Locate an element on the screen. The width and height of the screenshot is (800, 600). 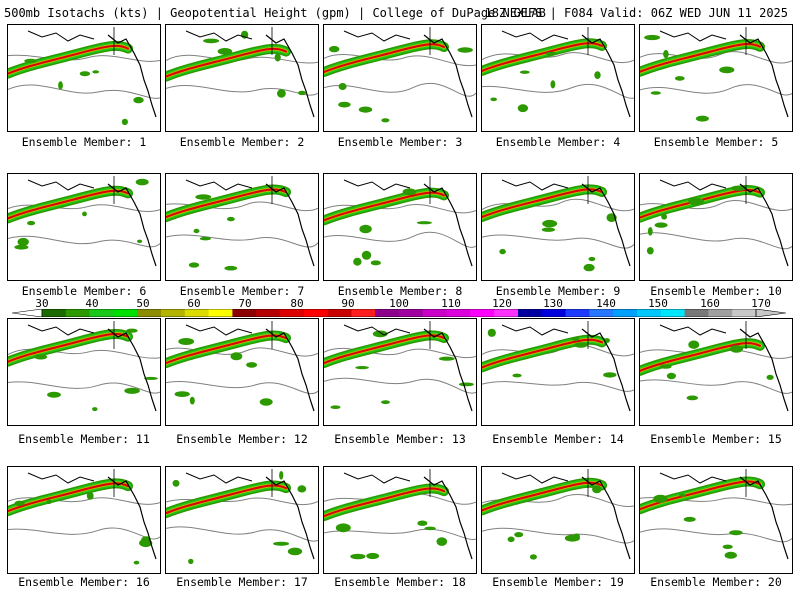
ensemble-member-label: Ensemble Member: 13 is located at coordinates (400, 439).